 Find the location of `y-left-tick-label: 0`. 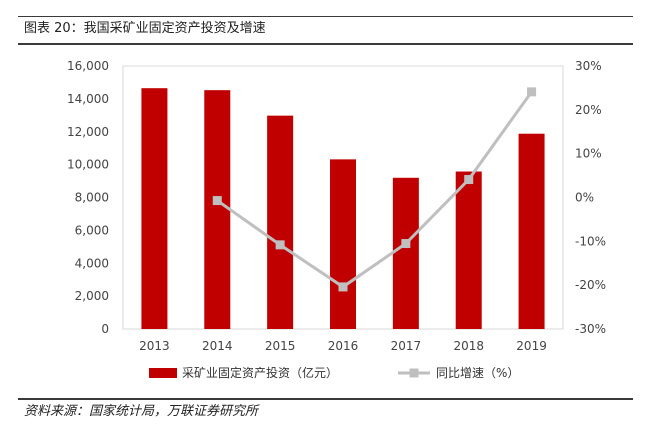

y-left-tick-label: 0 is located at coordinates (105, 329).